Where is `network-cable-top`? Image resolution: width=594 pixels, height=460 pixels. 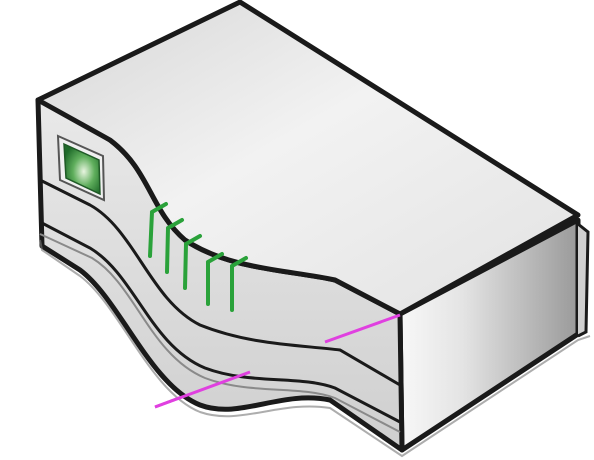
network-cable-top is located at coordinates (362, 328).